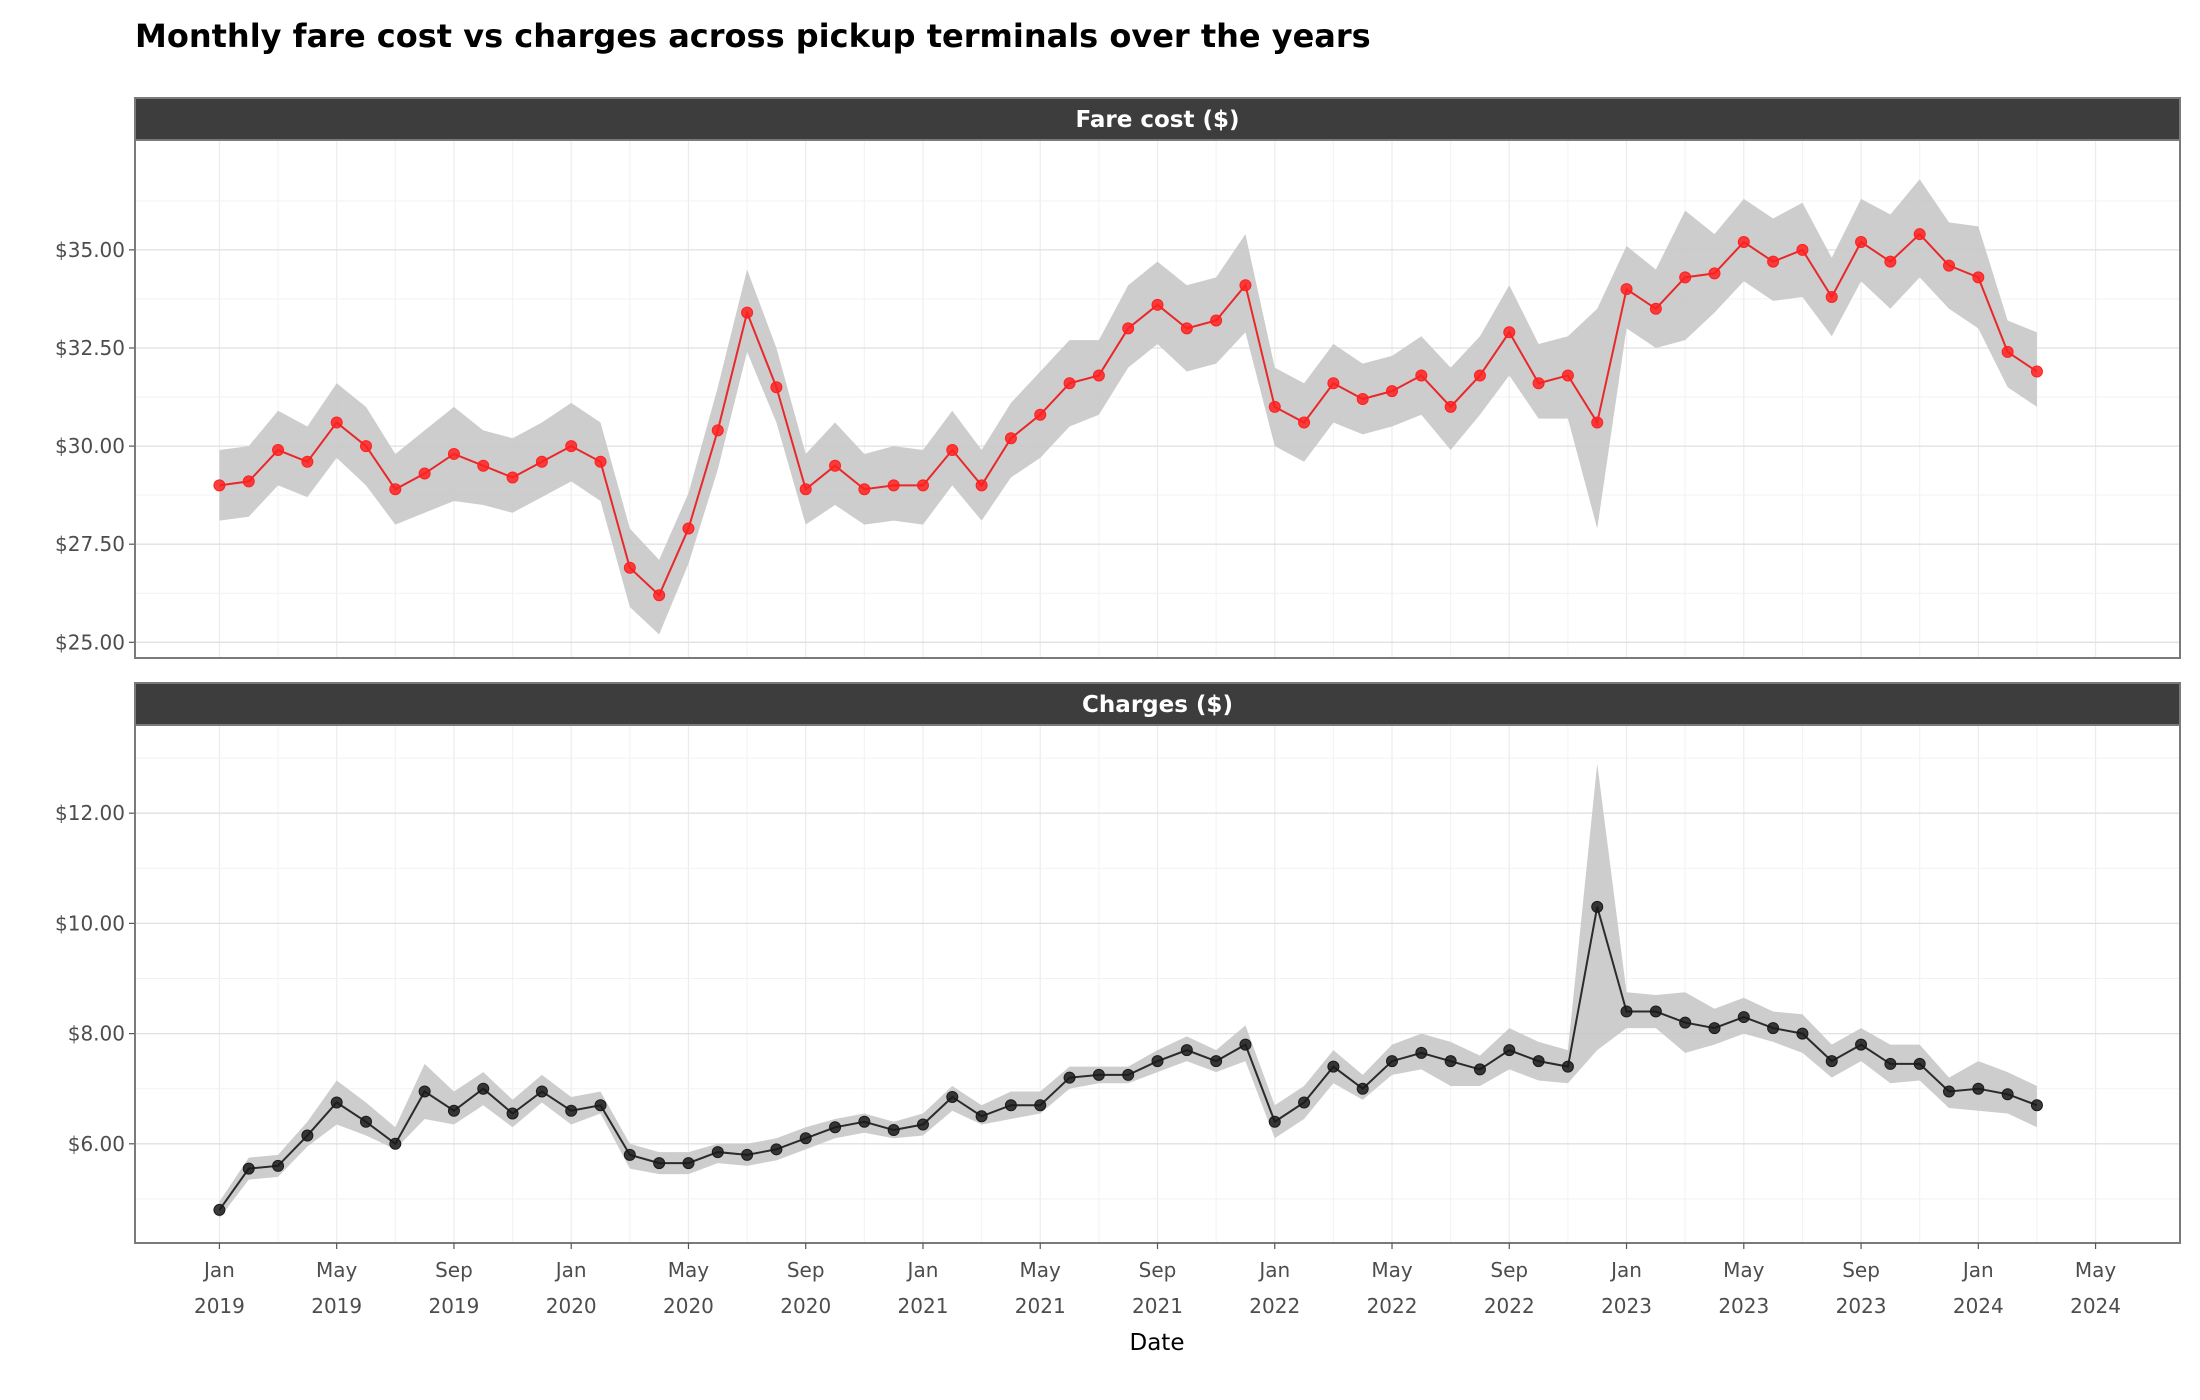 This screenshot has height=1400, width=2200. Describe the element at coordinates (90, 348) in the screenshot. I see `y-tick-label: $32.50` at that location.